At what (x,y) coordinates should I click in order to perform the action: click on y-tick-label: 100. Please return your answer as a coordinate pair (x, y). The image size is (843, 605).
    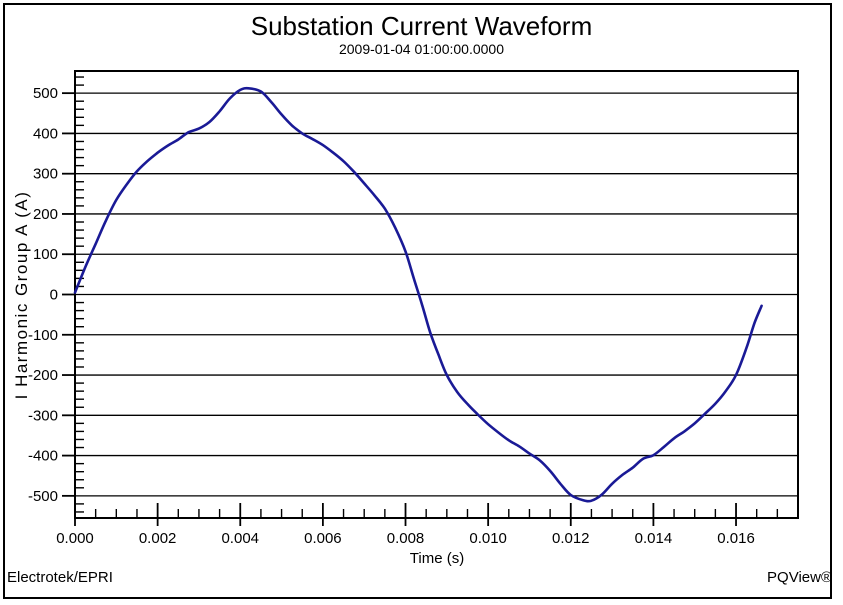
    Looking at the image, I should click on (45, 254).